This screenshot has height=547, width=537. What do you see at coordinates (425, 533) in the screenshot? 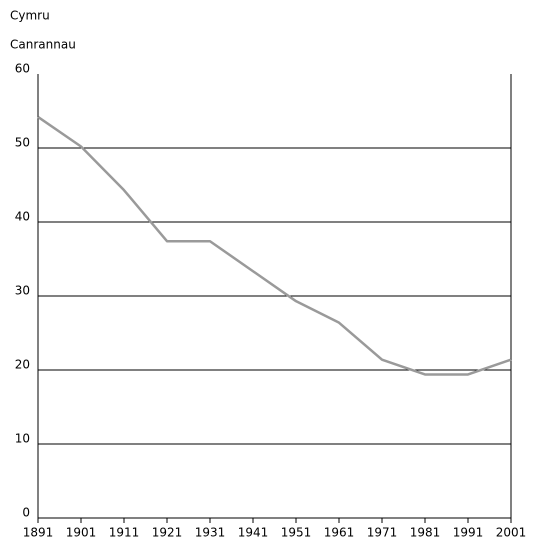
I see `x-tick-label: 1981` at bounding box center [425, 533].